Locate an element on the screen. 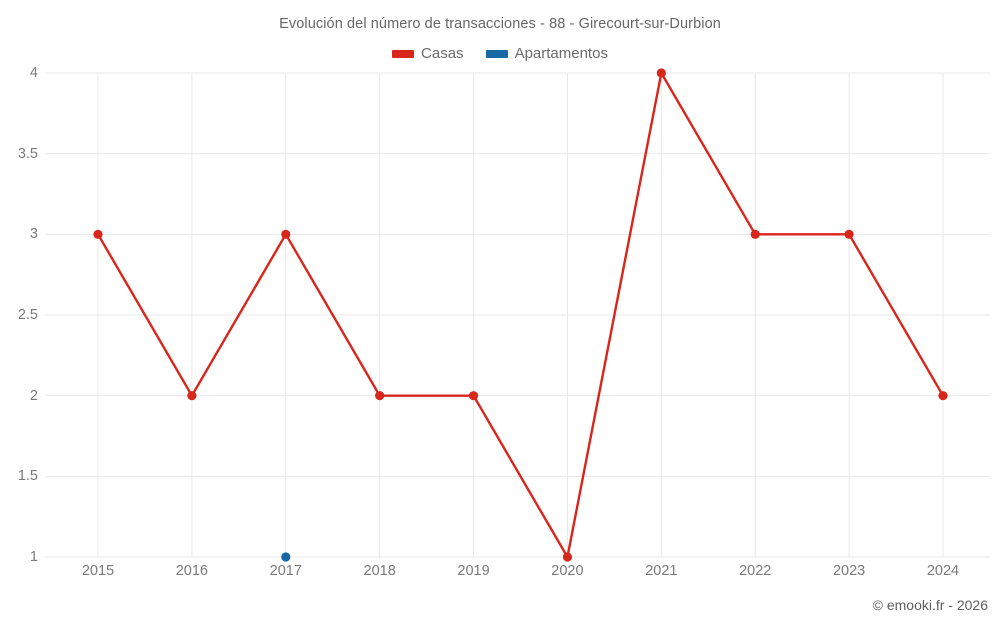 Image resolution: width=1000 pixels, height=625 pixels. y-axis-tick-label: 3.5 is located at coordinates (27, 153).